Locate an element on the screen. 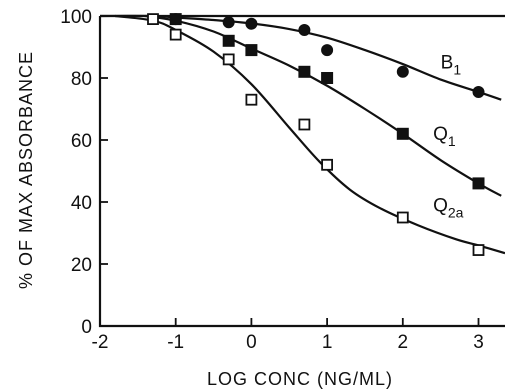 The width and height of the screenshot is (505, 389). y-tick-label: 100 is located at coordinates (76, 17).